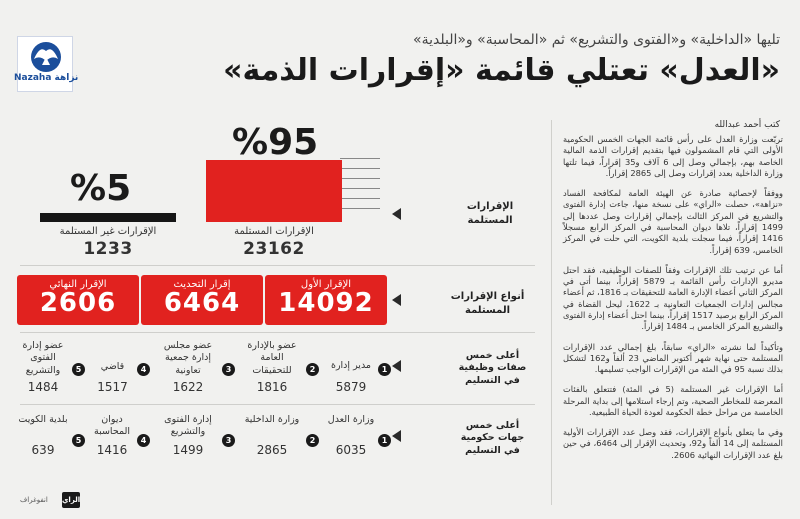  What do you see at coordinates (501, 70) in the screenshot?
I see `page-title: «العدل» تعتلي قائمة «إقرارات الذمة»` at bounding box center [501, 70].